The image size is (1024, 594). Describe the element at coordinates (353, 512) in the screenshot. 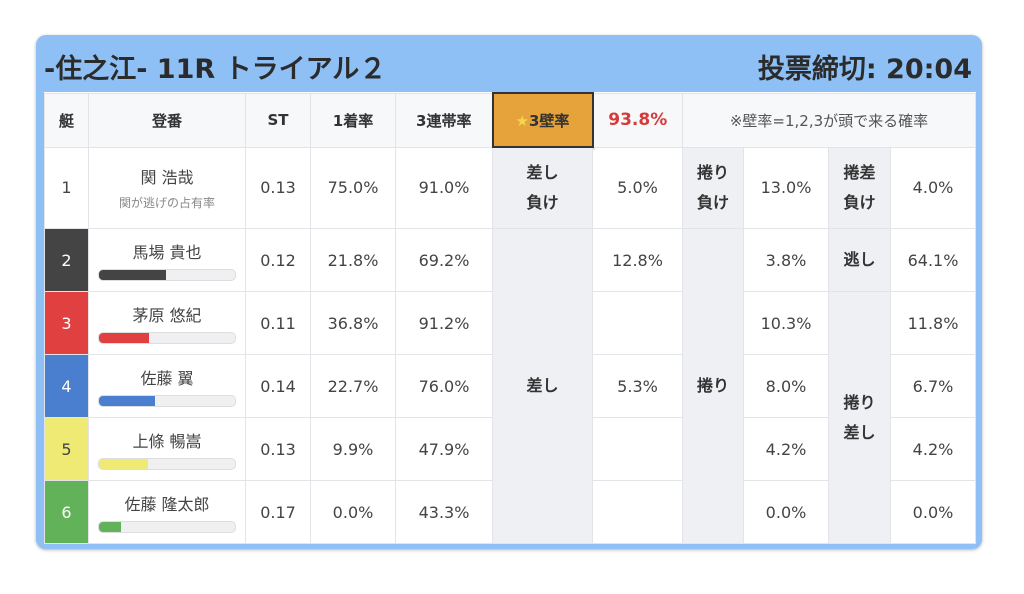

I see `win-rate: 0.0%` at that location.